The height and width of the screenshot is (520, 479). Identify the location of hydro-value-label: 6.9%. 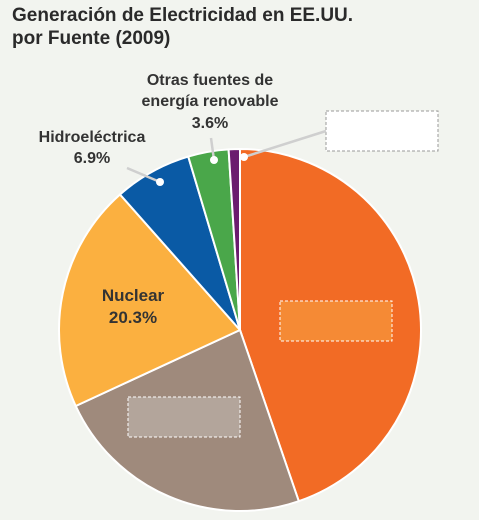
(92, 158).